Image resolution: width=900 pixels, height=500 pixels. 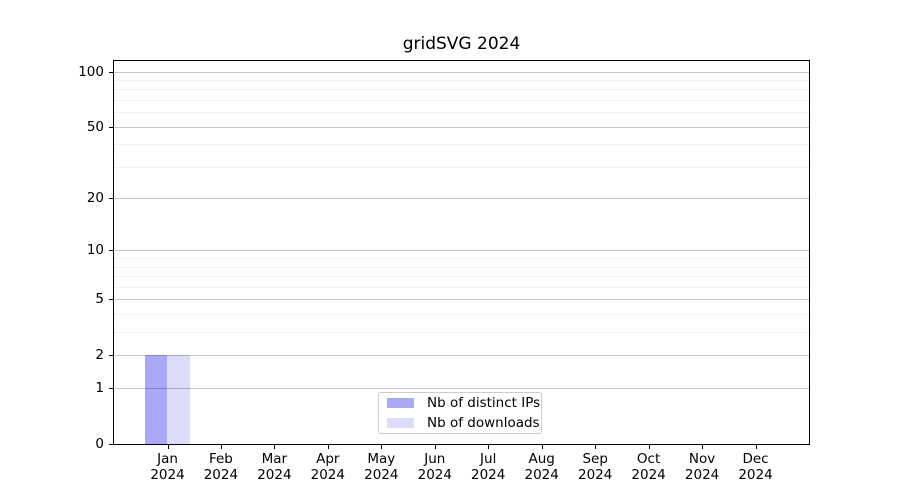 What do you see at coordinates (327, 467) in the screenshot?
I see `x-tick-label-apr: Apr 2024` at bounding box center [327, 467].